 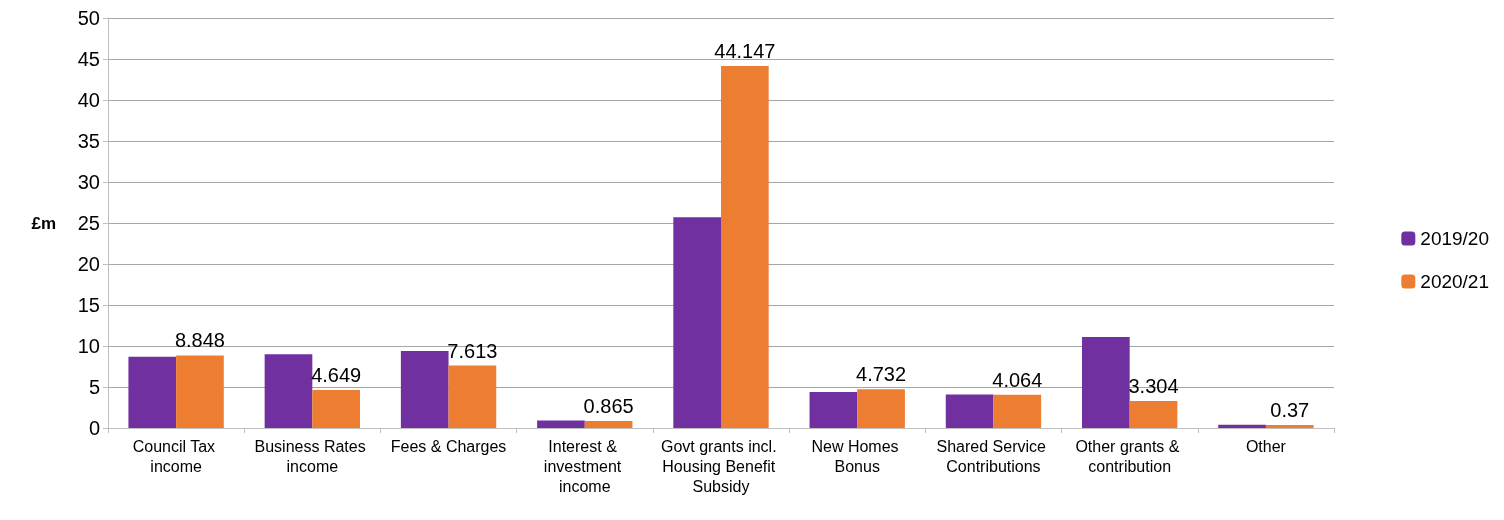 I want to click on legend-label: 2020/21, so click(x=1455, y=281).